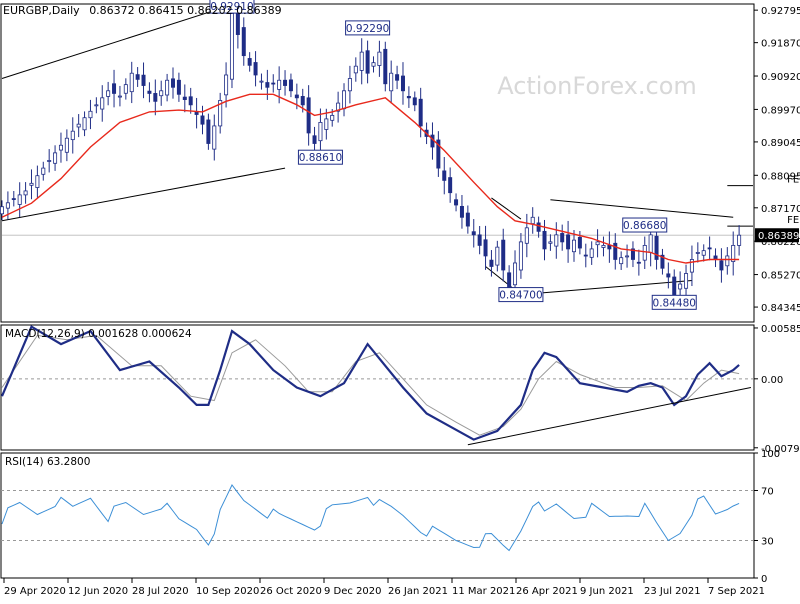  What do you see at coordinates (98, 591) in the screenshot?
I see `x-tick-label: 12 Jun 2020` at bounding box center [98, 591].